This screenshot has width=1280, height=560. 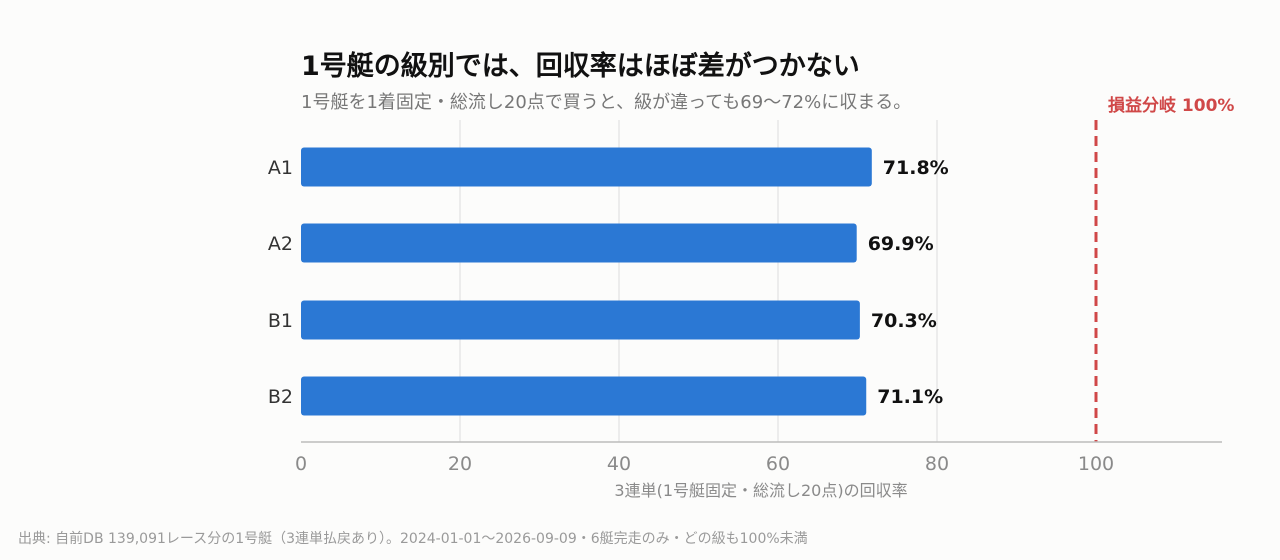 I want to click on x-axis-title: 3連単(1号艇固定・総流し20点)の回収率, so click(x=760, y=490).